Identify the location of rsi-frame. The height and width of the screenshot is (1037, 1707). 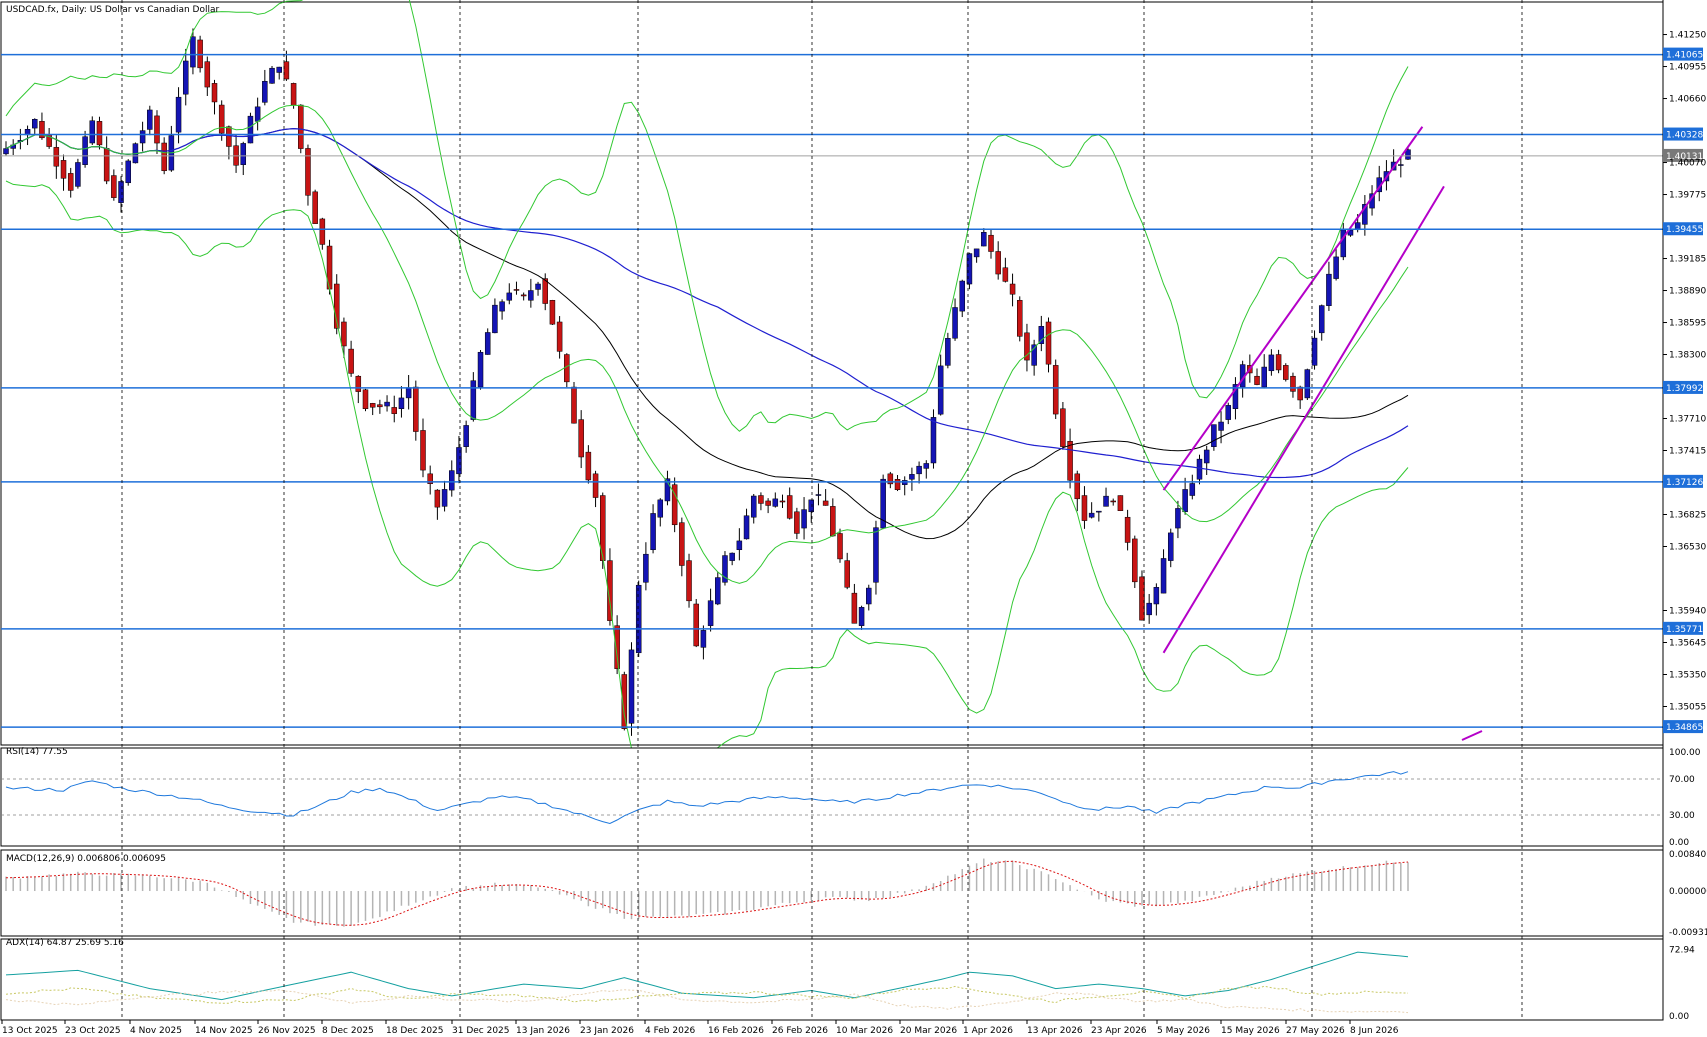
(832, 797).